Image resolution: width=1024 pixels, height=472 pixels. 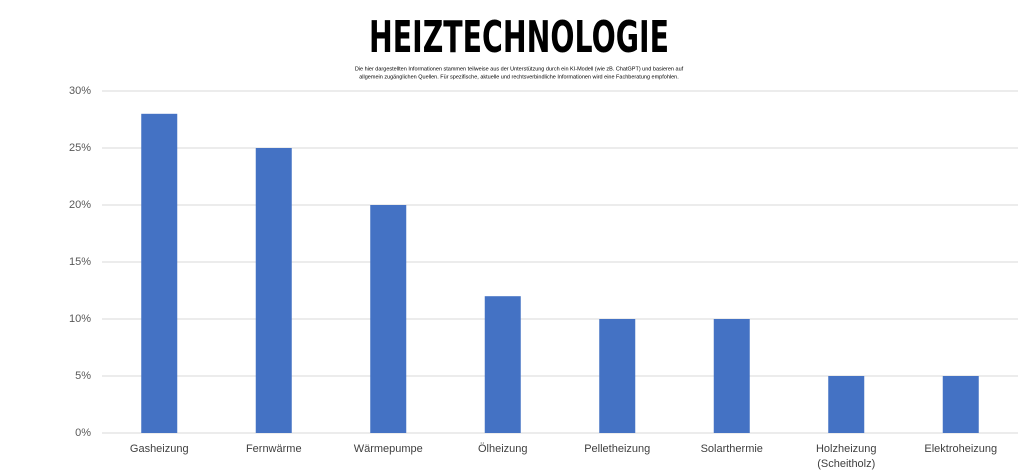 What do you see at coordinates (80, 319) in the screenshot?
I see `y-tick-label: 10%` at bounding box center [80, 319].